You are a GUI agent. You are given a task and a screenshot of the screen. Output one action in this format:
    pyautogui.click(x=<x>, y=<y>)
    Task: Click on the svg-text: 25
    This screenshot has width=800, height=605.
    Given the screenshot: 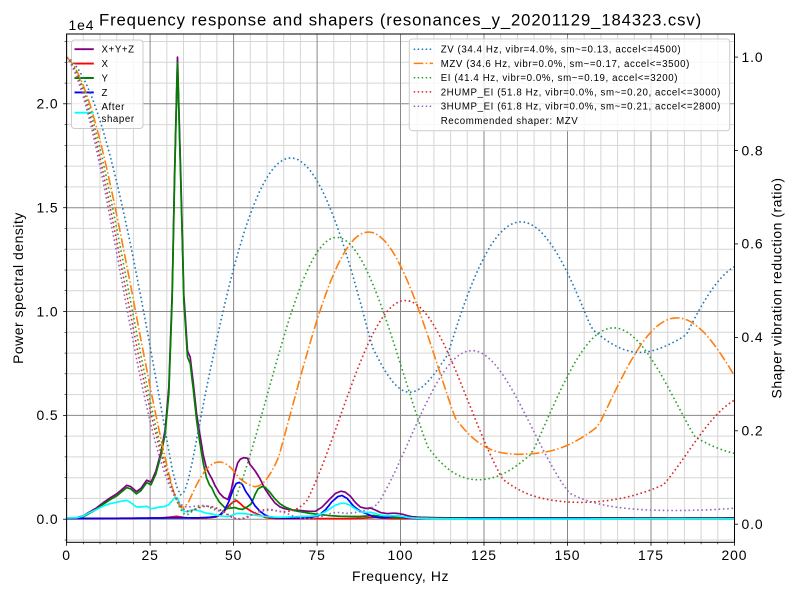 What is the action you would take?
    pyautogui.click(x=149, y=555)
    